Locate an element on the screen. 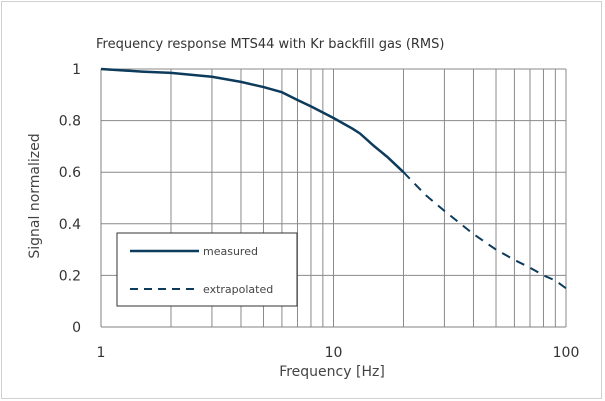 This screenshot has width=605, height=401. y-tick-label: 0.2 is located at coordinates (70, 276).